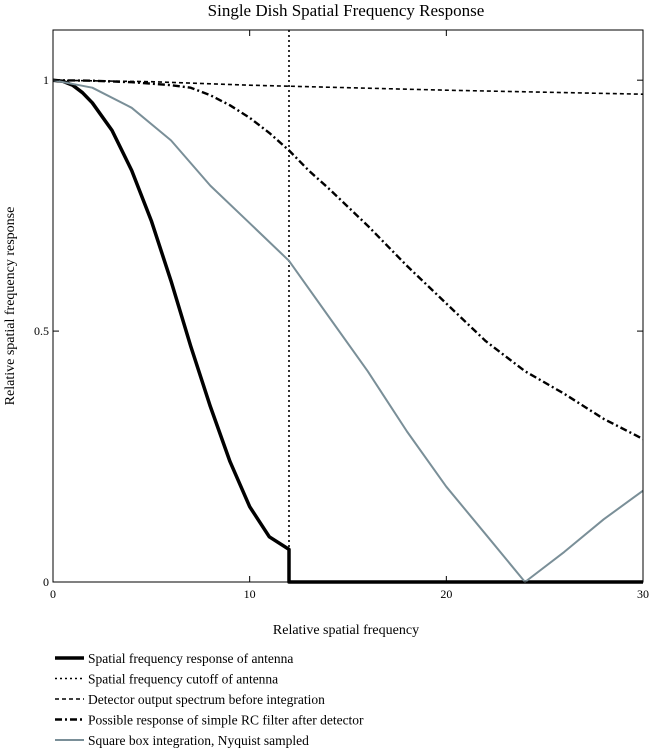 The width and height of the screenshot is (654, 754). I want to click on y-tick-label: 0.5, so click(41, 331).